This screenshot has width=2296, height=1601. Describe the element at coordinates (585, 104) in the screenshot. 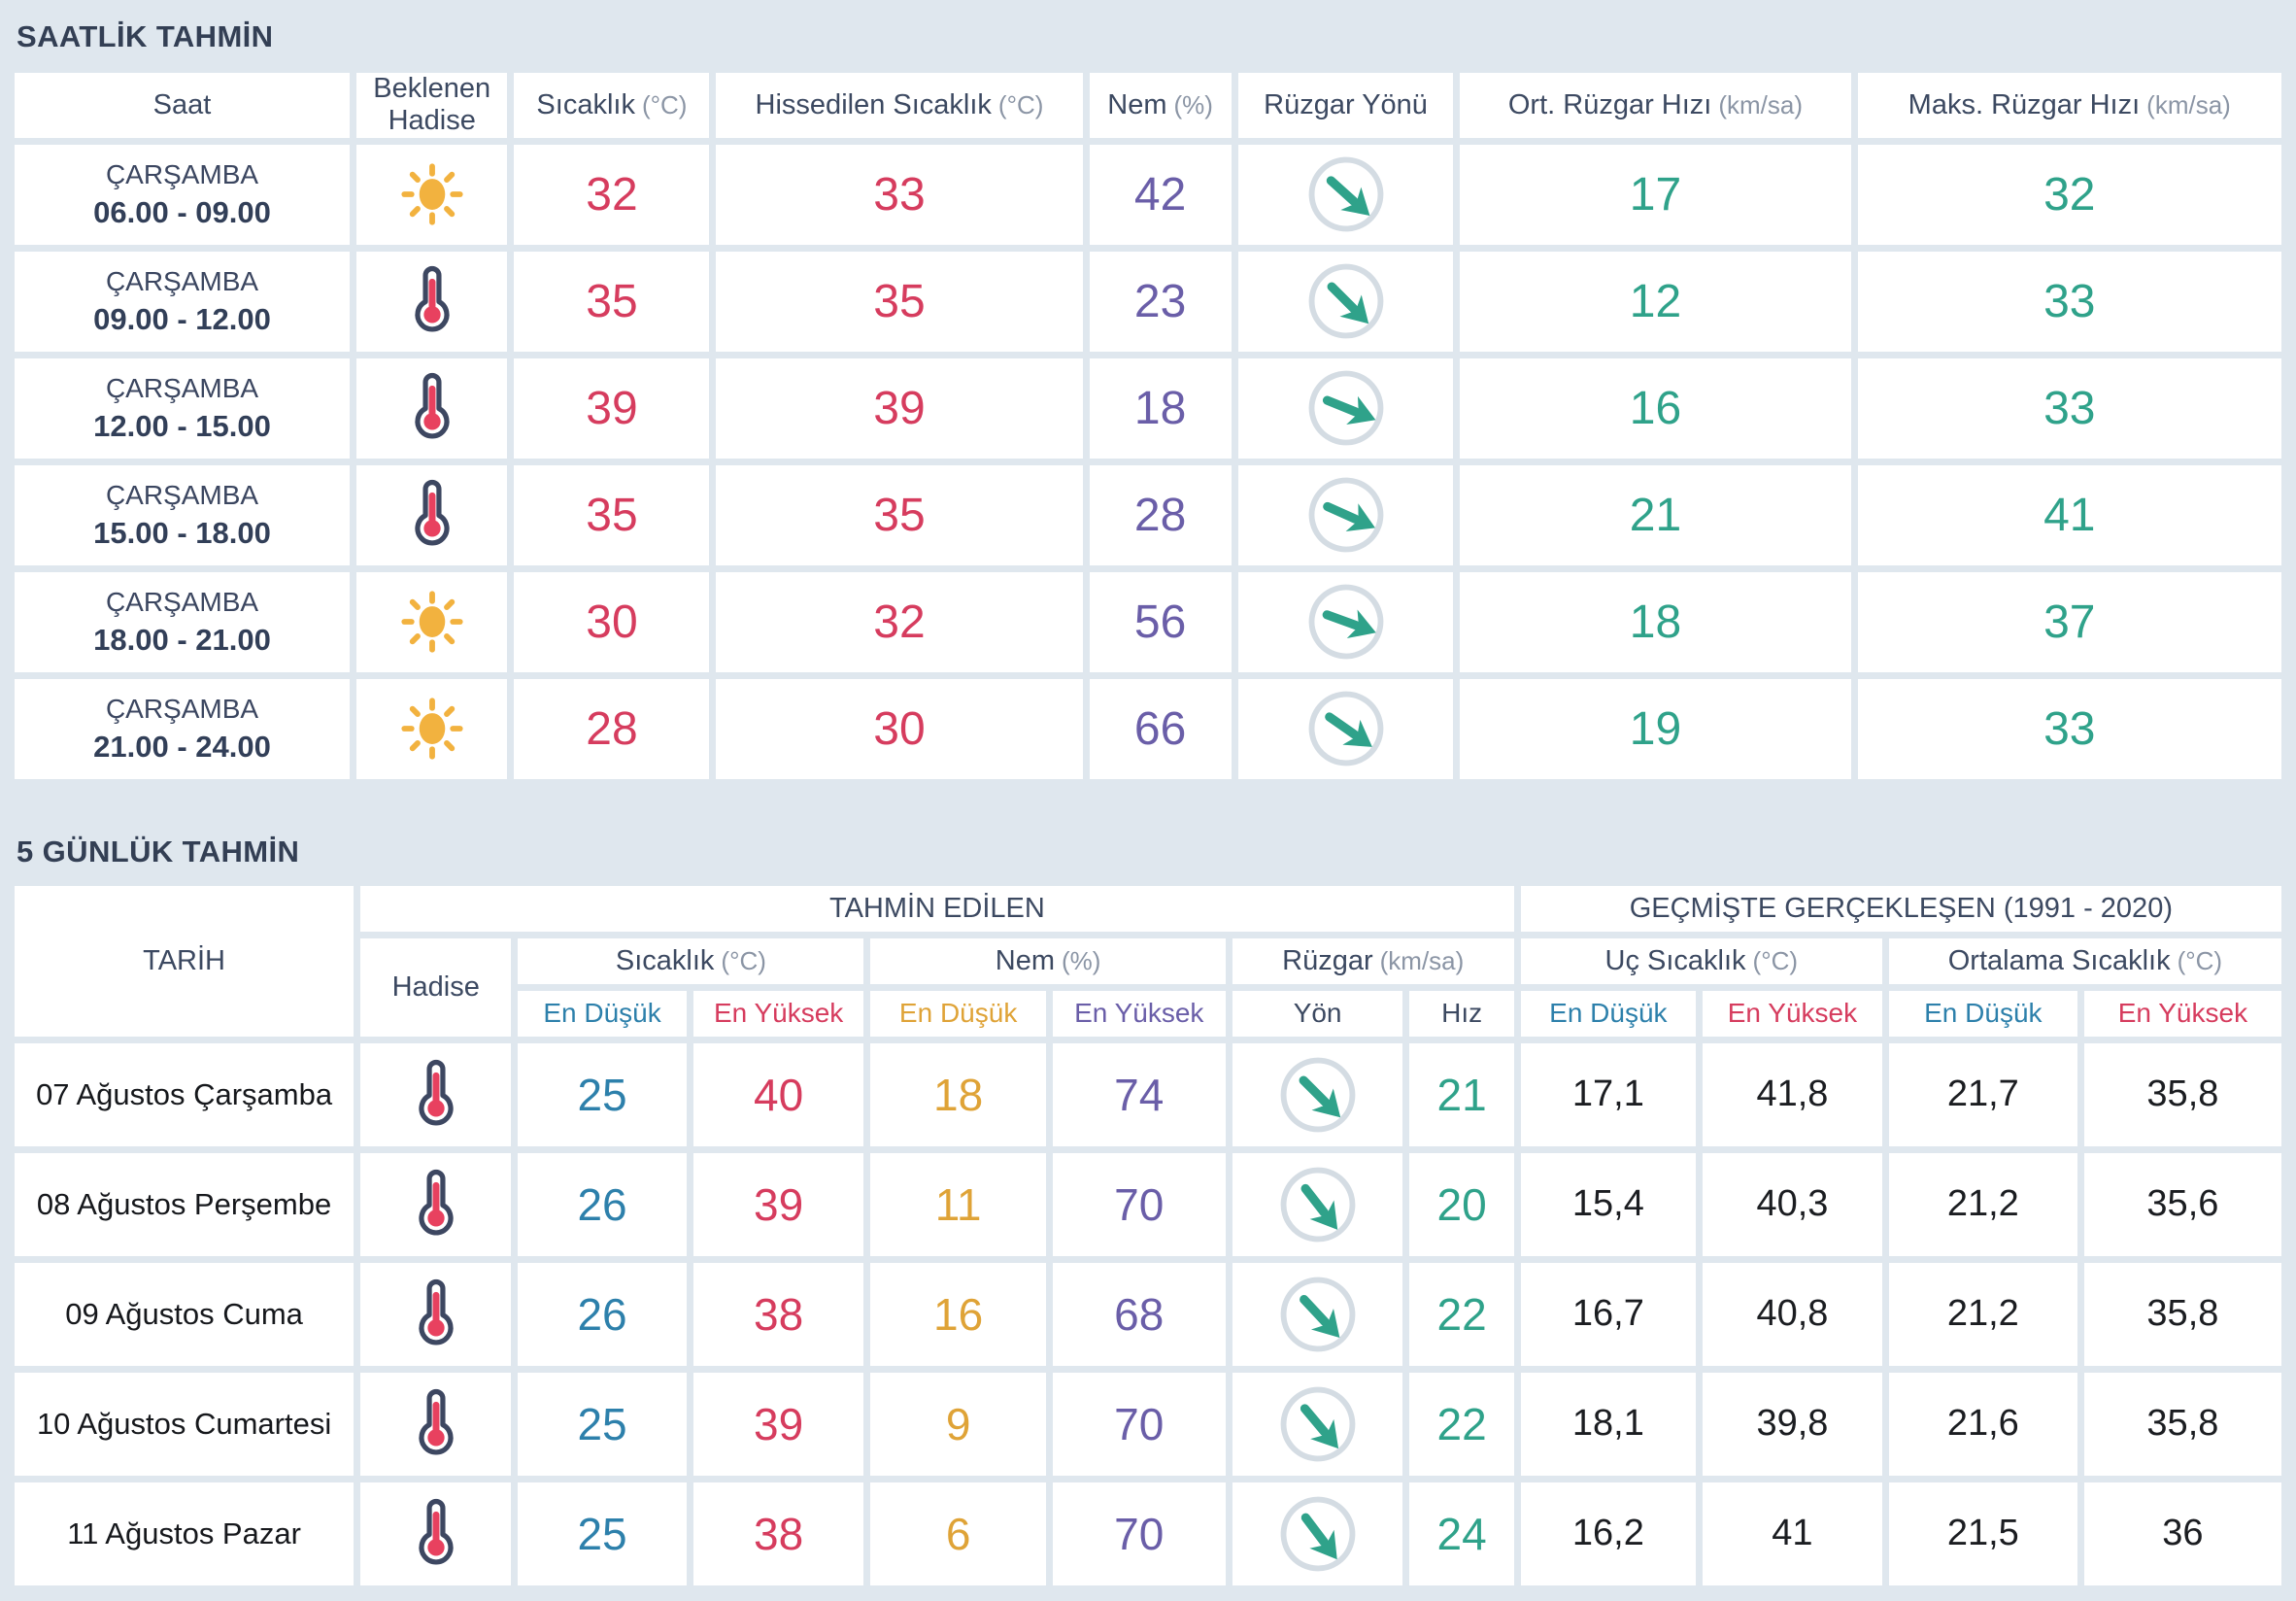

I see `header-label: Sıcaklık` at that location.